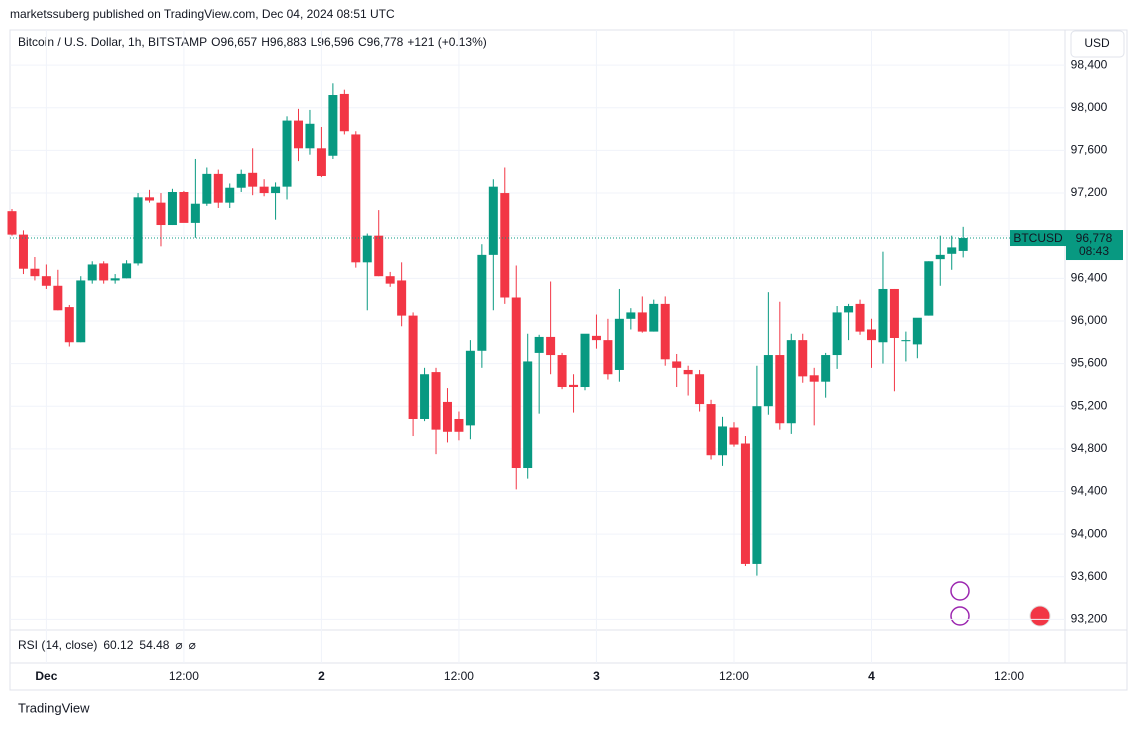  What do you see at coordinates (446, 42) in the screenshot?
I see `change: +121 (+0.13%)` at bounding box center [446, 42].